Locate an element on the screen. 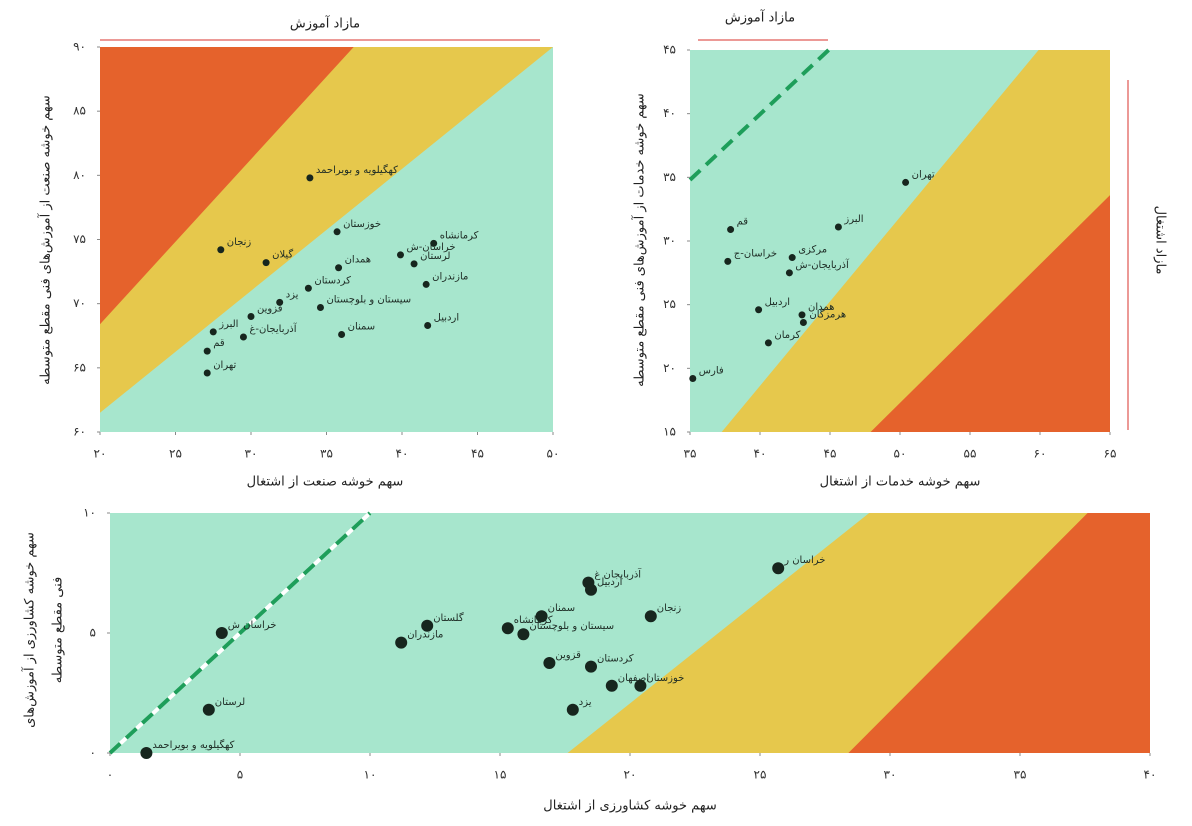  point-label: مرکزی is located at coordinates (812, 250).